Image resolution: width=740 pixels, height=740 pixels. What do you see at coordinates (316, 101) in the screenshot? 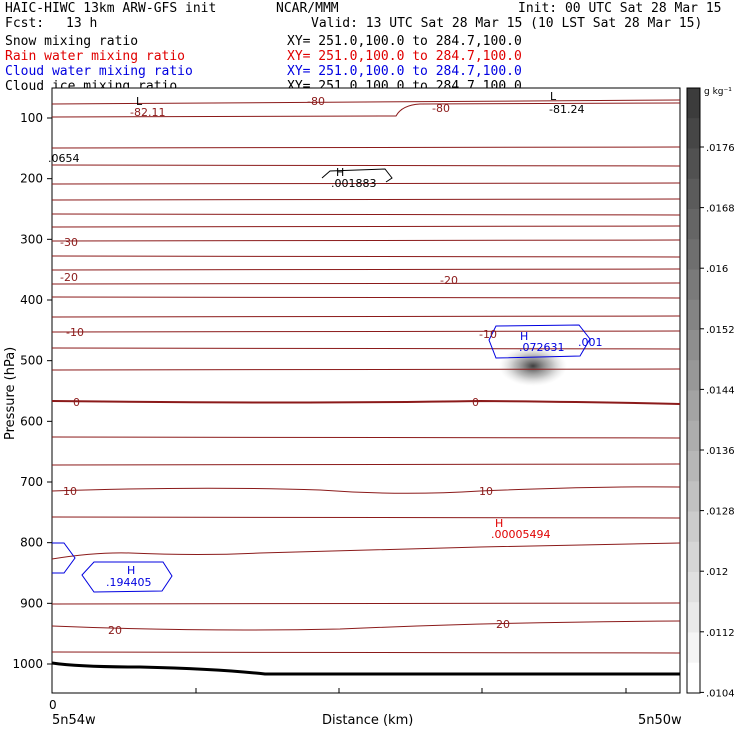
I see `temp-label-80a: -80` at bounding box center [316, 101].